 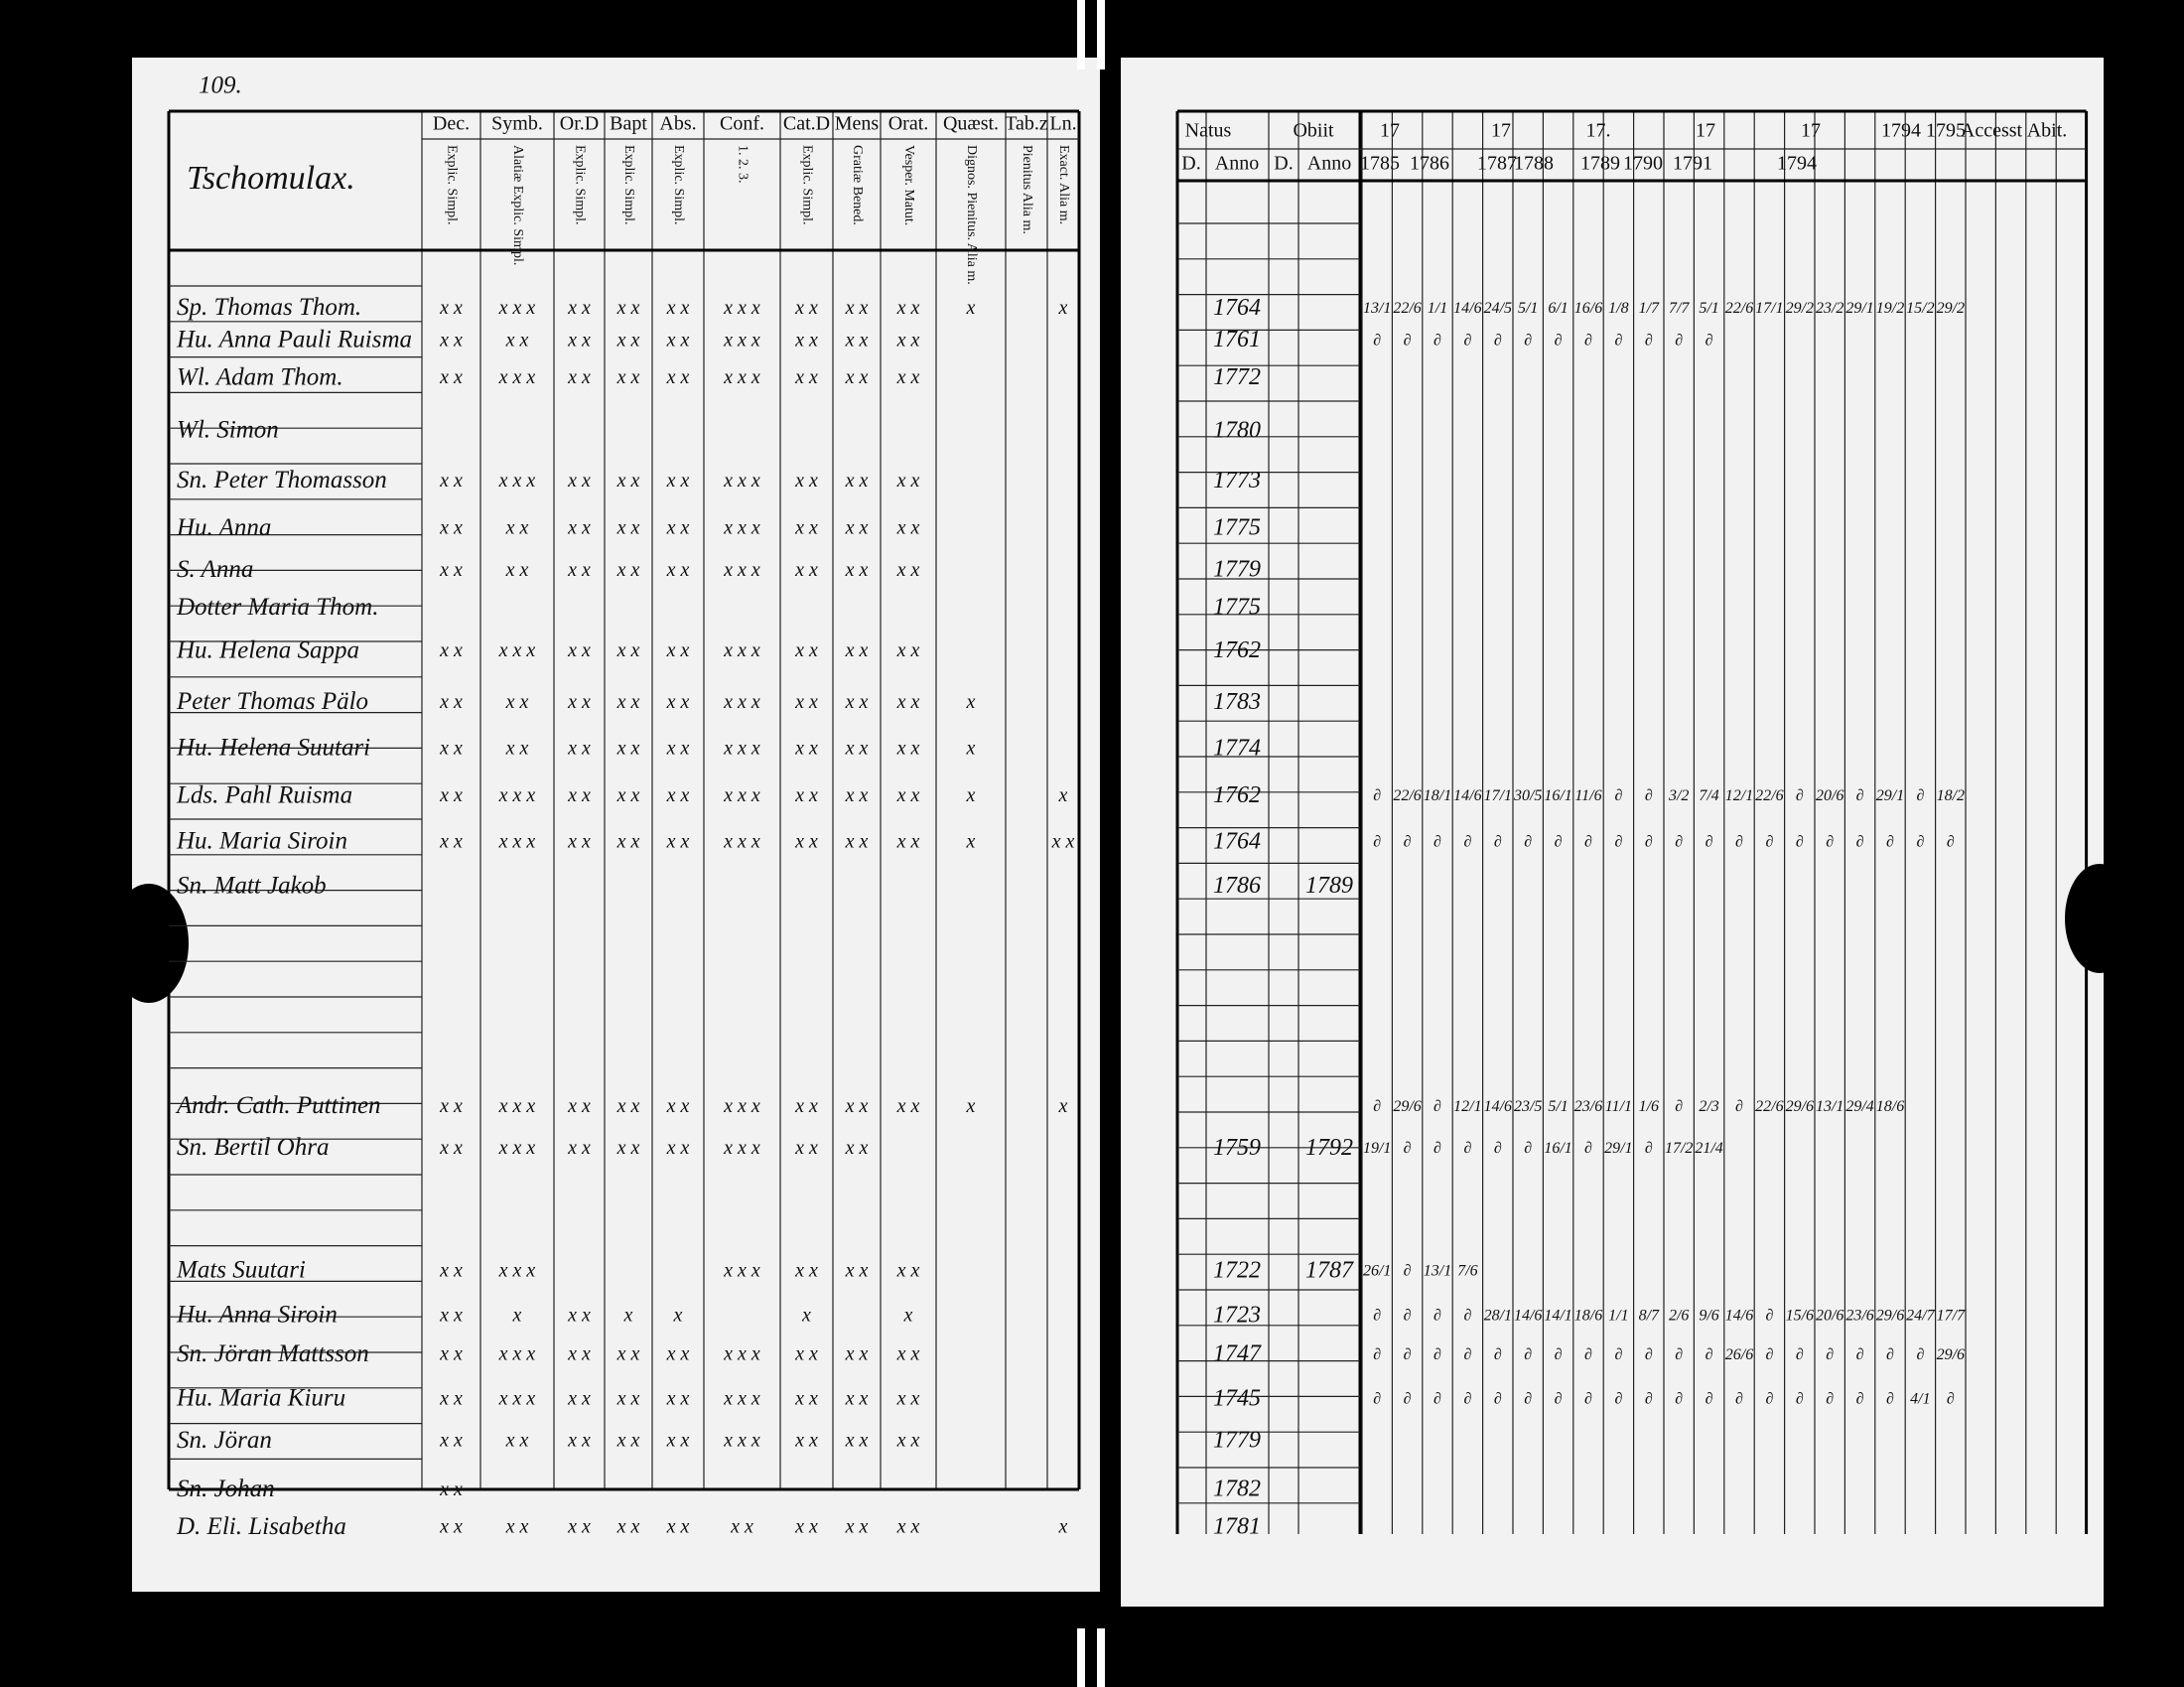 I want to click on column-subheader: D., so click(x=1283, y=164).